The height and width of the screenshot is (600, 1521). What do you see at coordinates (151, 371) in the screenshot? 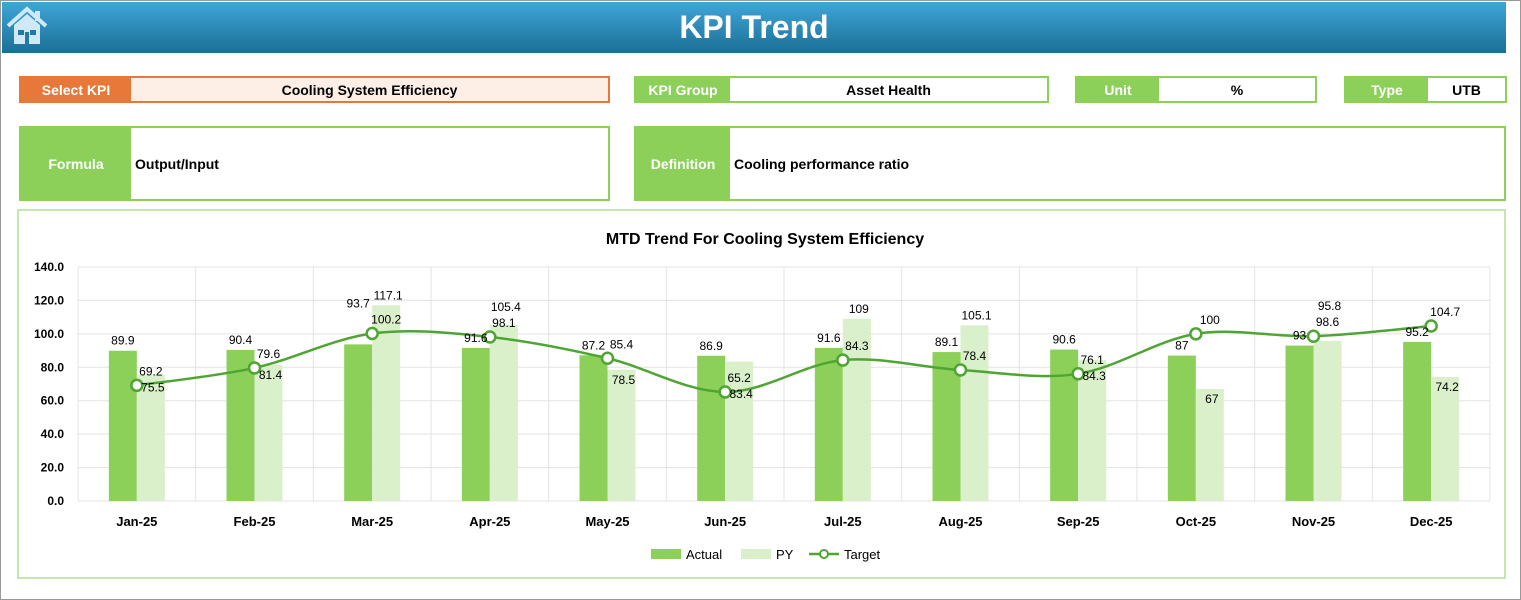
I see `data-label-target: 69.2` at bounding box center [151, 371].